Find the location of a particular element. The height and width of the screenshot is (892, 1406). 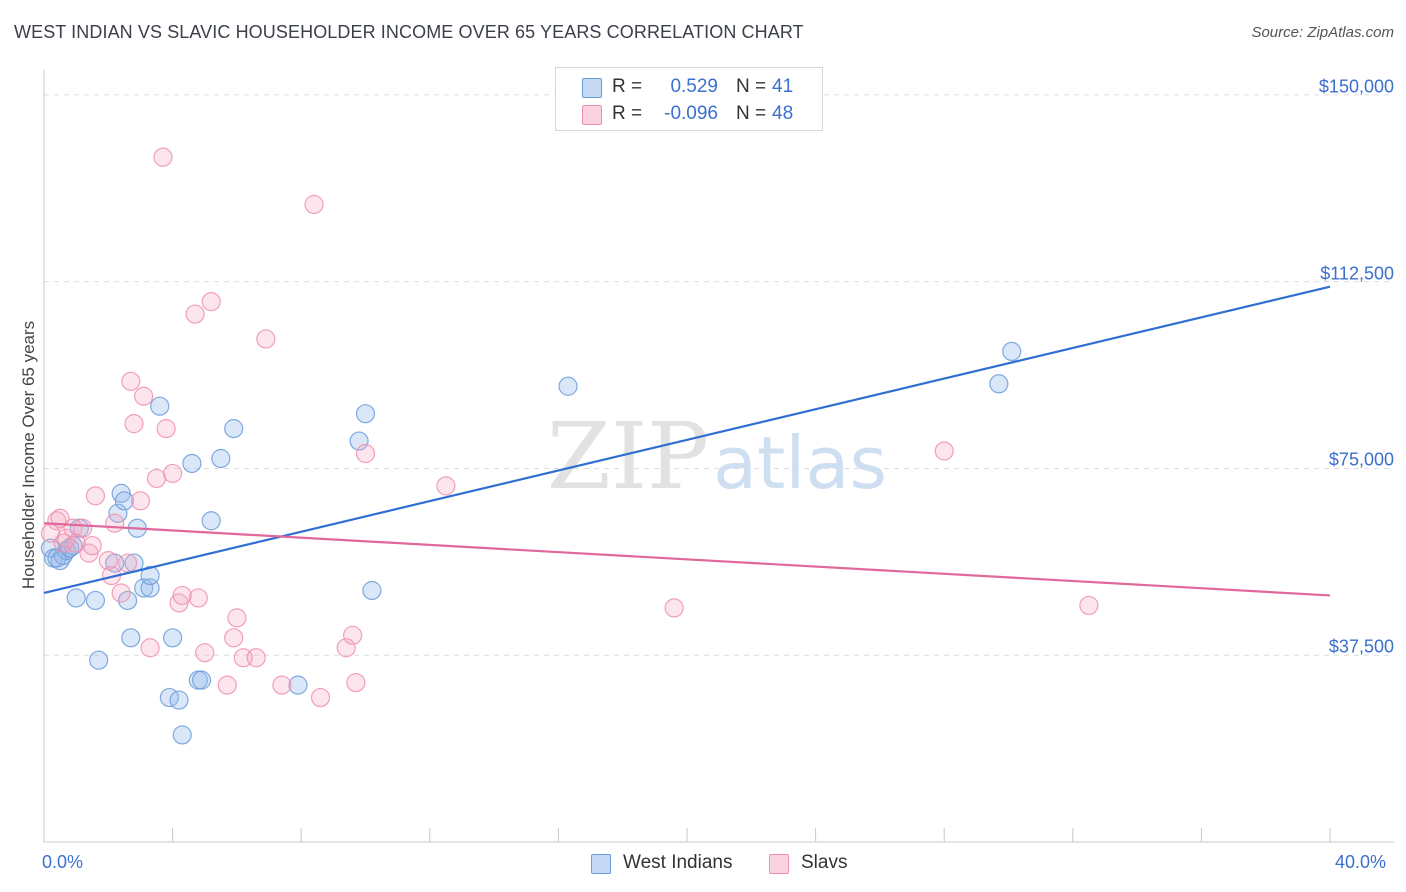

x-tick-max: 40.0% is located at coordinates (1361, 862).